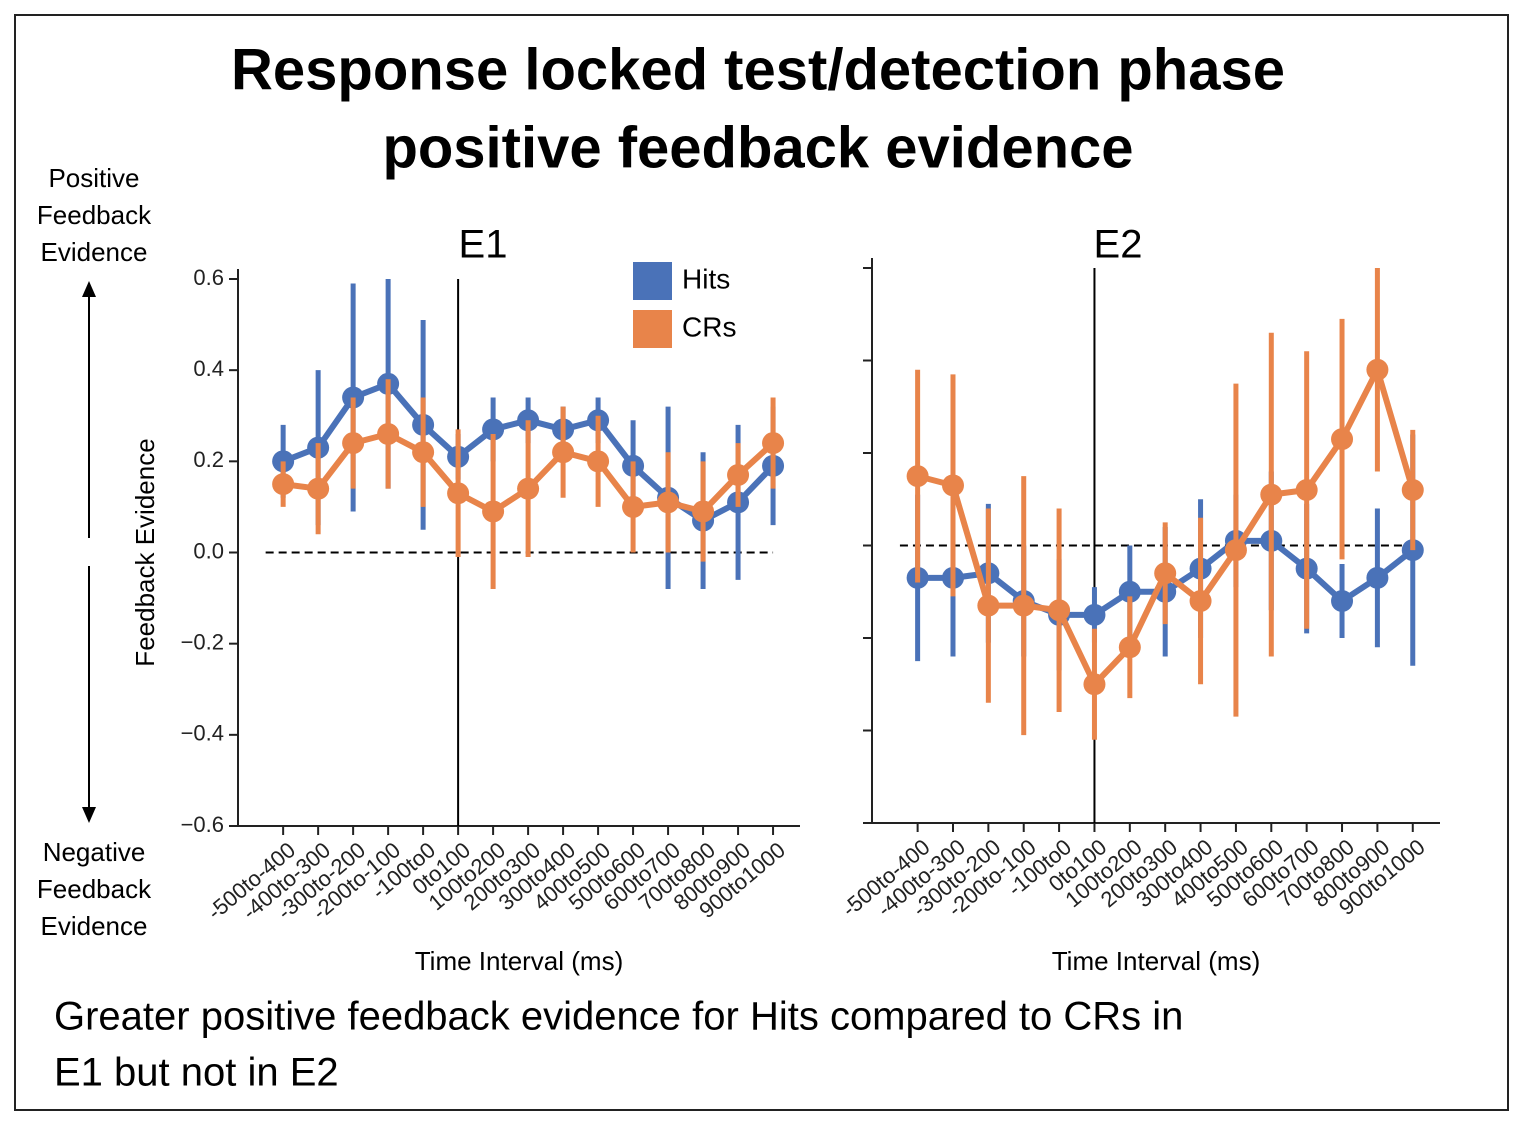  I want to click on y-axis-label: Feedback Evidence, so click(145, 552).